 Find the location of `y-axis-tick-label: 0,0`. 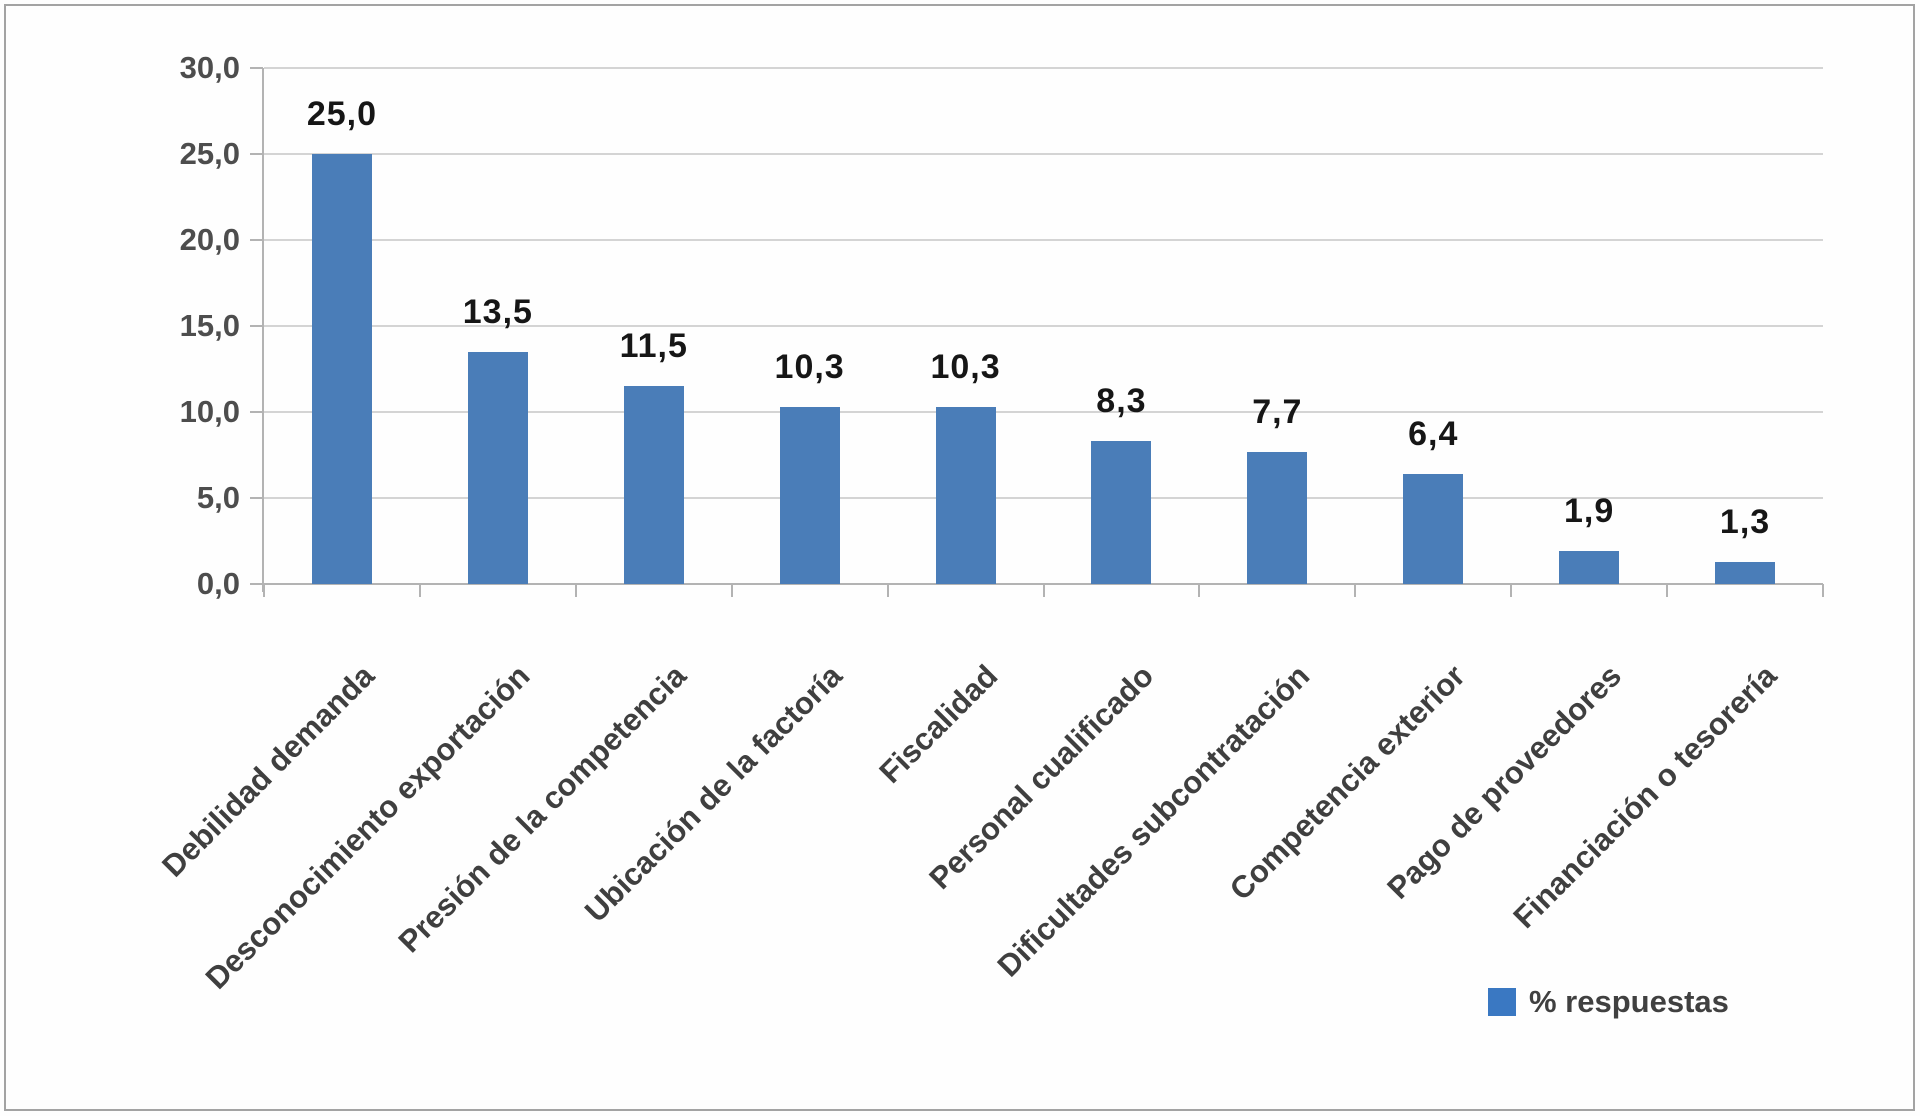

y-axis-tick-label: 0,0 is located at coordinates (218, 583).